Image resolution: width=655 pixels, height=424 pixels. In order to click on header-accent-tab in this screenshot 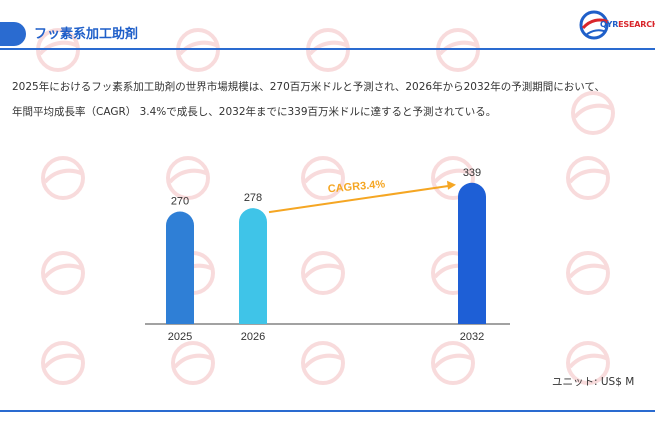, I will do `click(13, 34)`.